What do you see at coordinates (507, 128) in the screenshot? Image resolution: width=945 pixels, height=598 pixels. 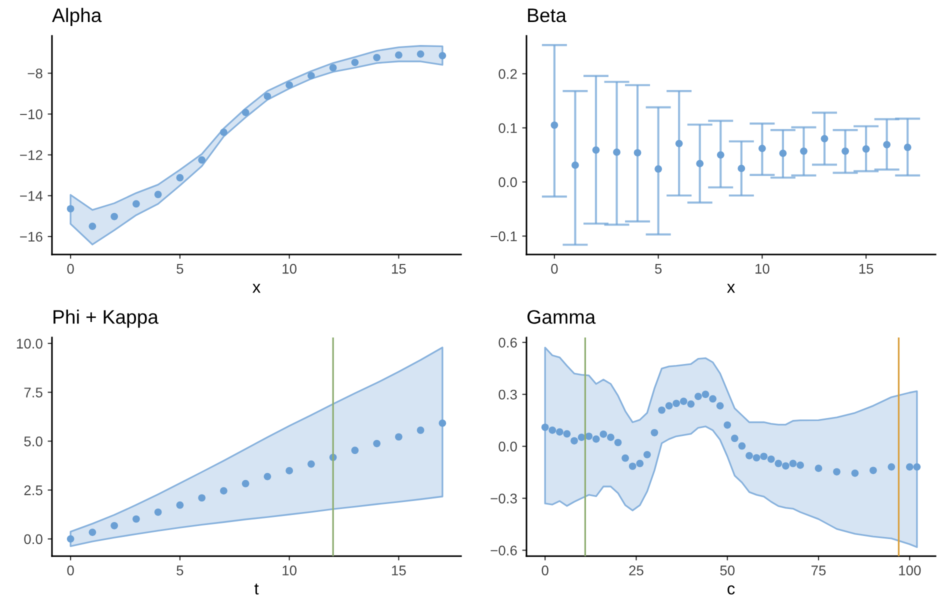 I see `y-tick-label: 0.1` at bounding box center [507, 128].